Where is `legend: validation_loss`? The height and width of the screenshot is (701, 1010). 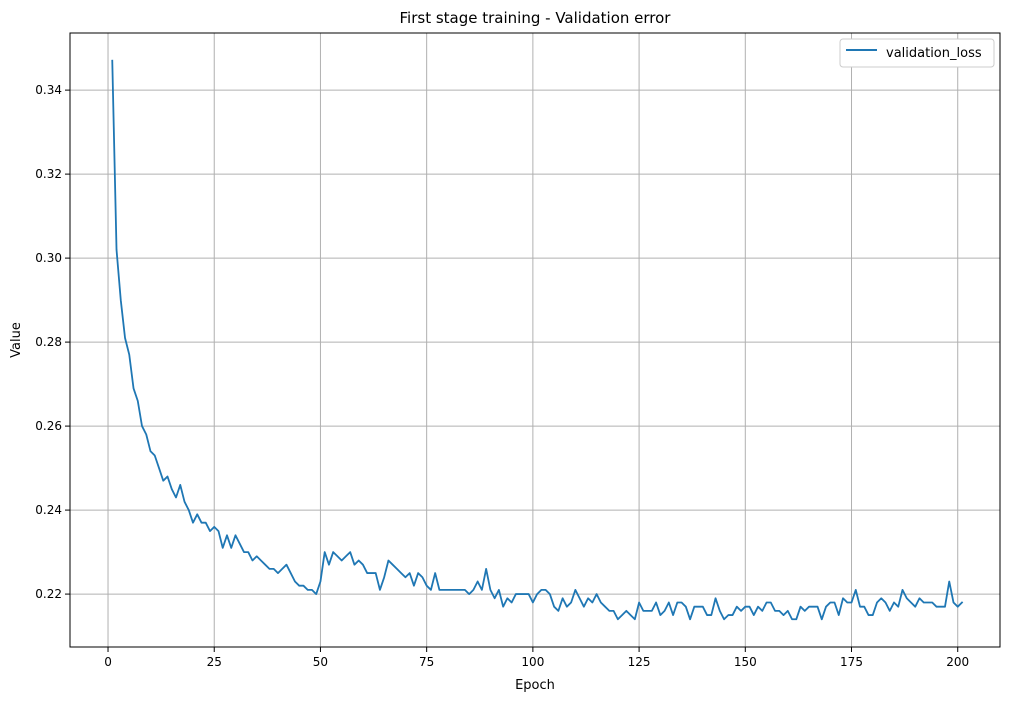
legend: validation_loss is located at coordinates (917, 53).